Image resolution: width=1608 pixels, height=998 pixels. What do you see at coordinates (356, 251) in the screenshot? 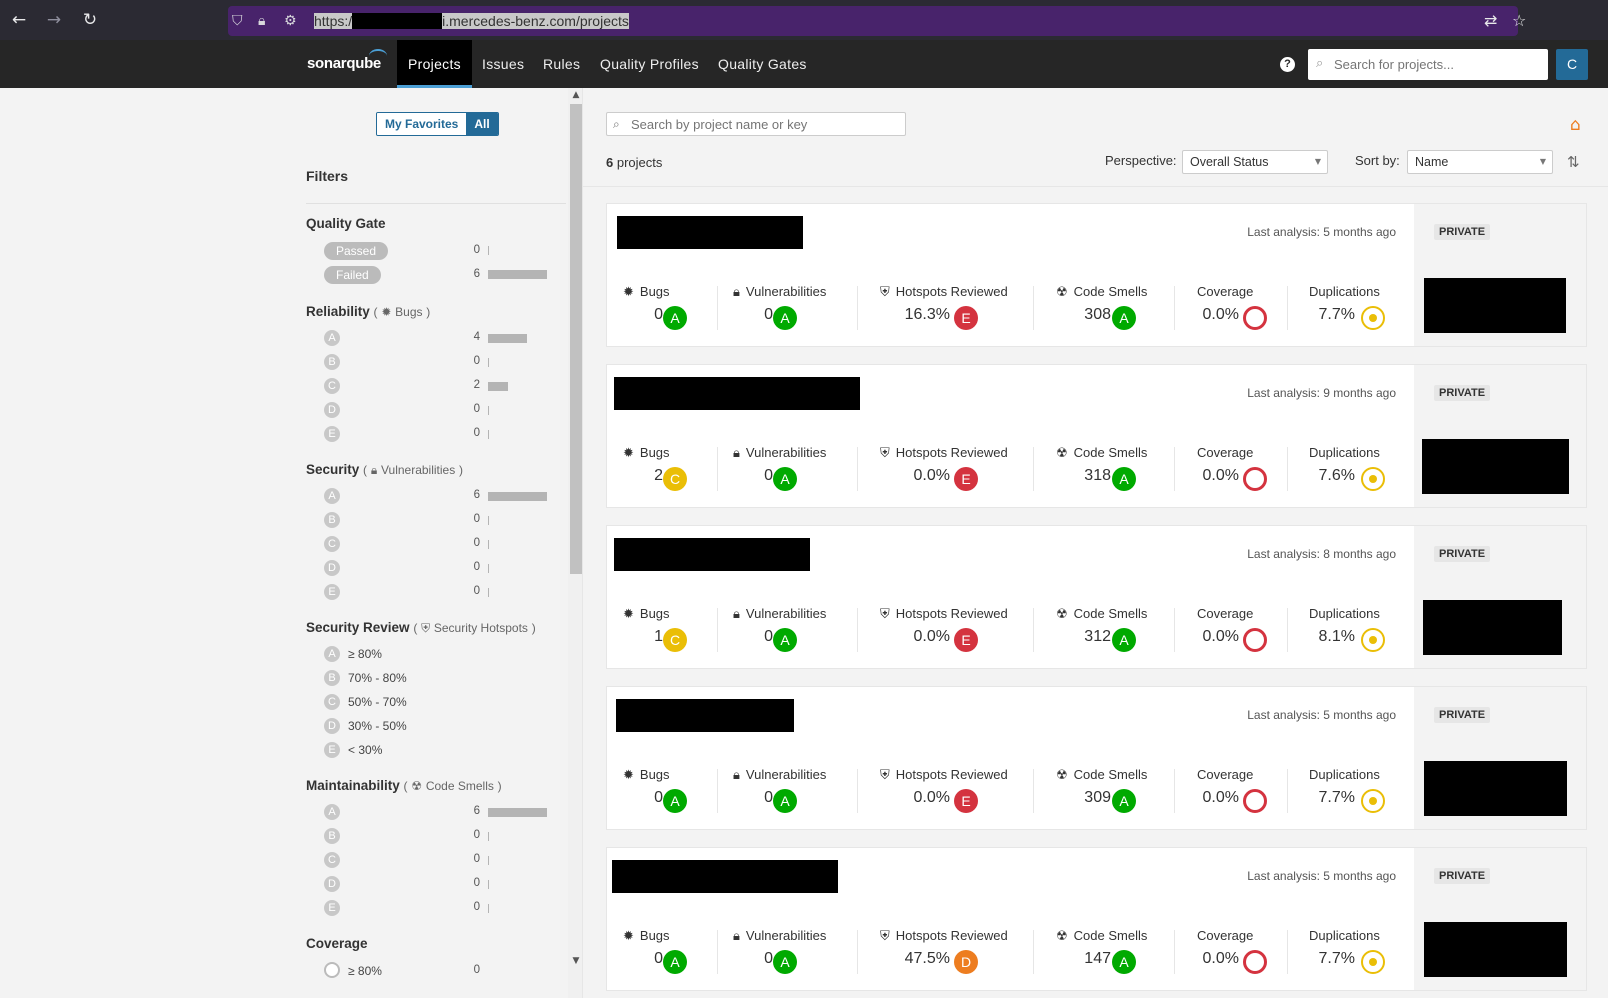
I see `filter-option-passed: Passed` at bounding box center [356, 251].